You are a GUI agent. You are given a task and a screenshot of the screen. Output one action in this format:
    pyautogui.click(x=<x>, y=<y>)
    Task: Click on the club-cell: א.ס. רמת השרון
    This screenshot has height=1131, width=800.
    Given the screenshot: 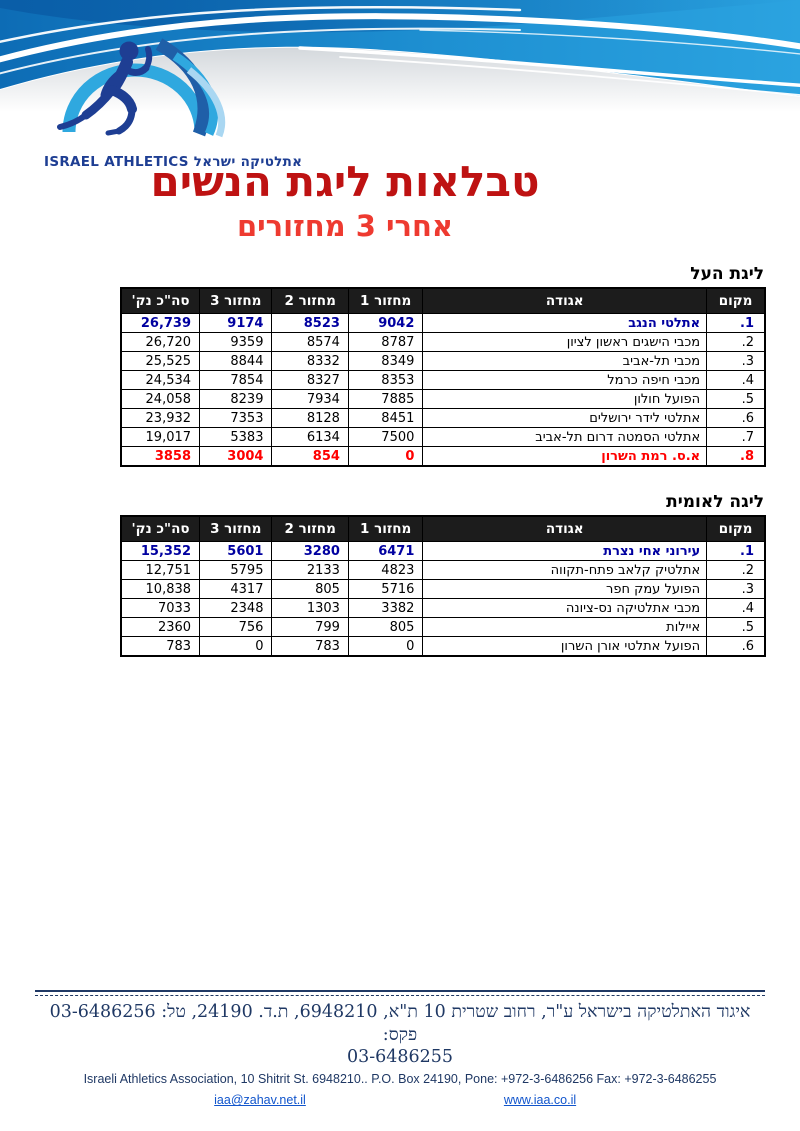 What is the action you would take?
    pyautogui.click(x=565, y=456)
    